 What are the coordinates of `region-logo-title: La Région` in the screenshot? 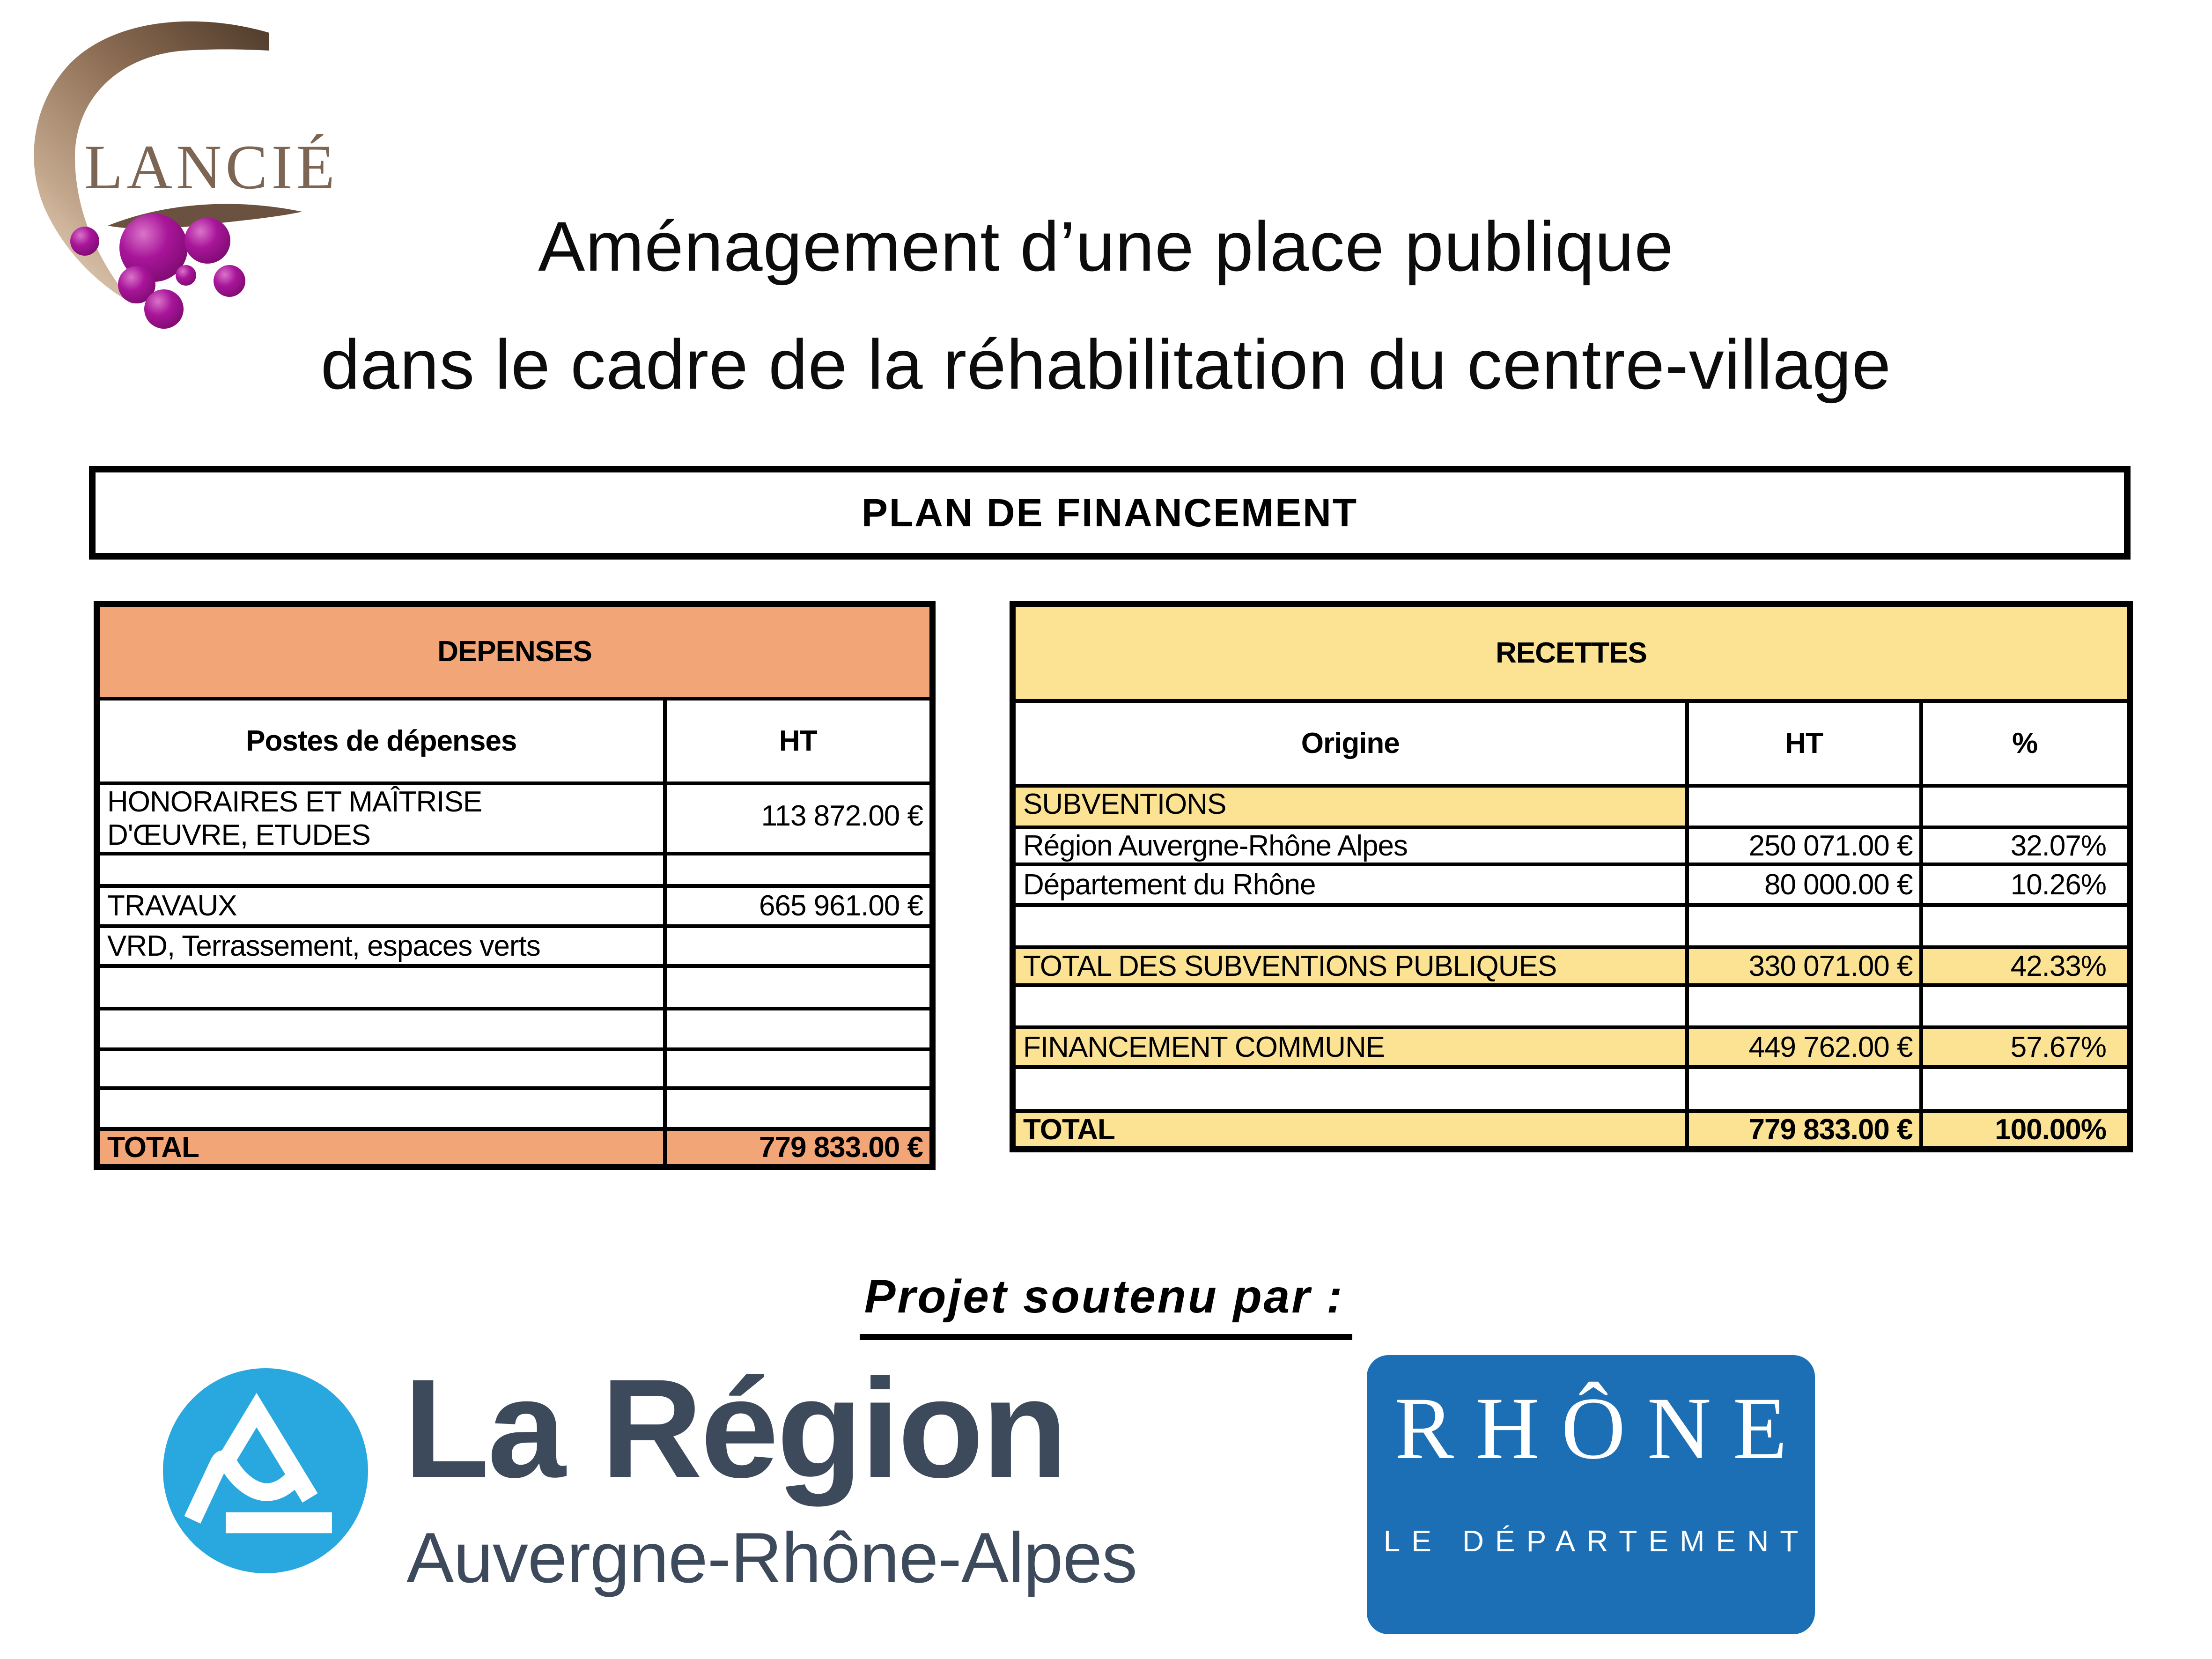 It's located at (736, 1428).